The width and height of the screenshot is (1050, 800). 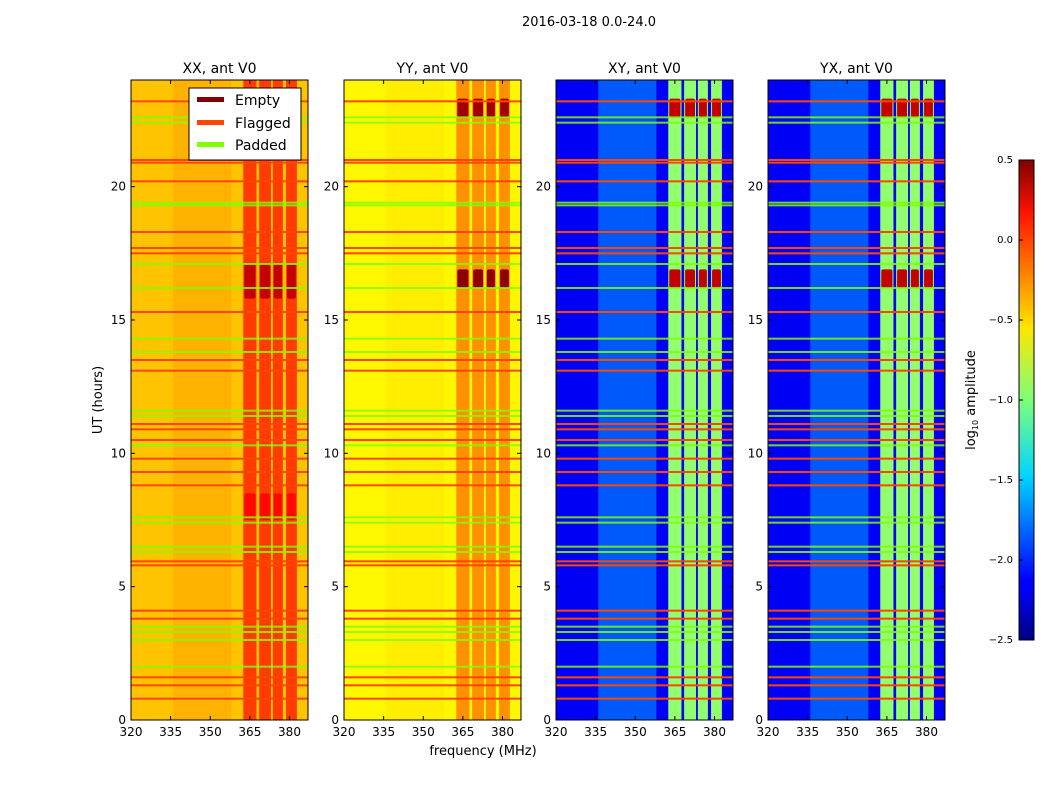 I want to click on x-tick-label: 350, so click(x=847, y=732).